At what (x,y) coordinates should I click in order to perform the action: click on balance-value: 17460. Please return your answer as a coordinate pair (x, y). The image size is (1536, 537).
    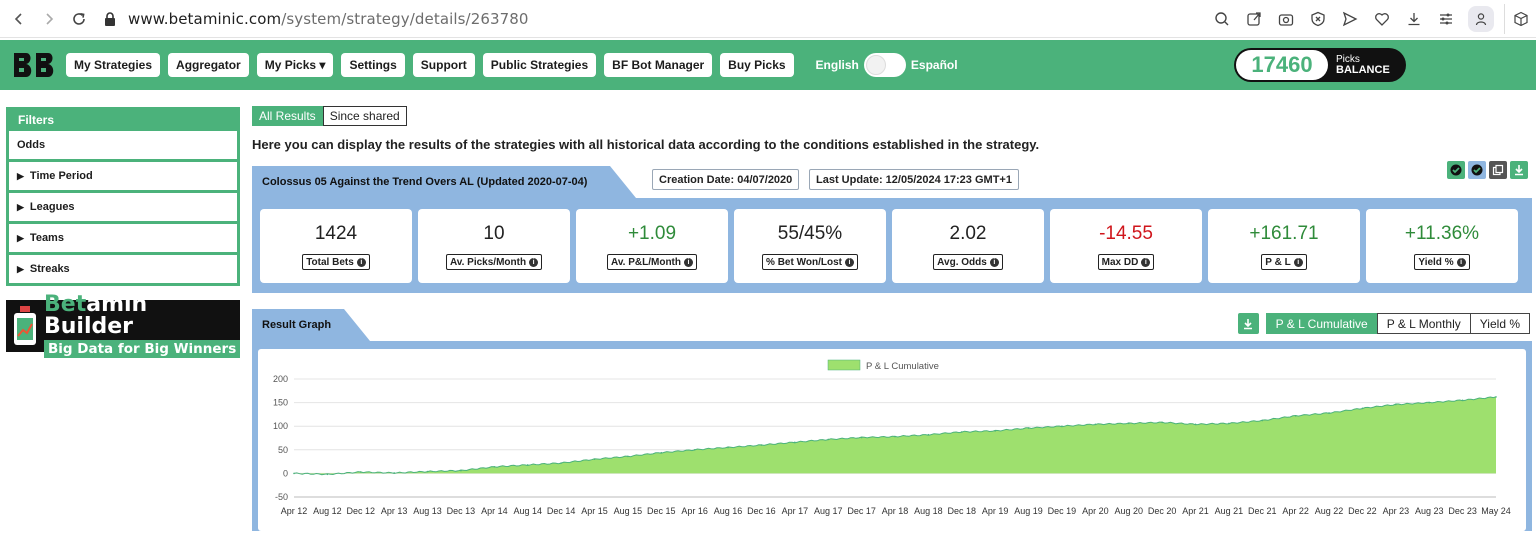
    Looking at the image, I should click on (1282, 65).